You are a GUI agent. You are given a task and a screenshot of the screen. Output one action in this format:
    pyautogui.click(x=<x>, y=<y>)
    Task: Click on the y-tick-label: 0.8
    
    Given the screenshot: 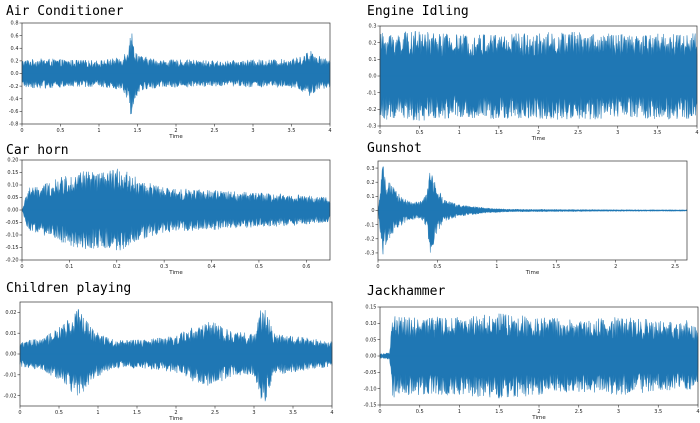 What is the action you would take?
    pyautogui.click(x=15, y=24)
    